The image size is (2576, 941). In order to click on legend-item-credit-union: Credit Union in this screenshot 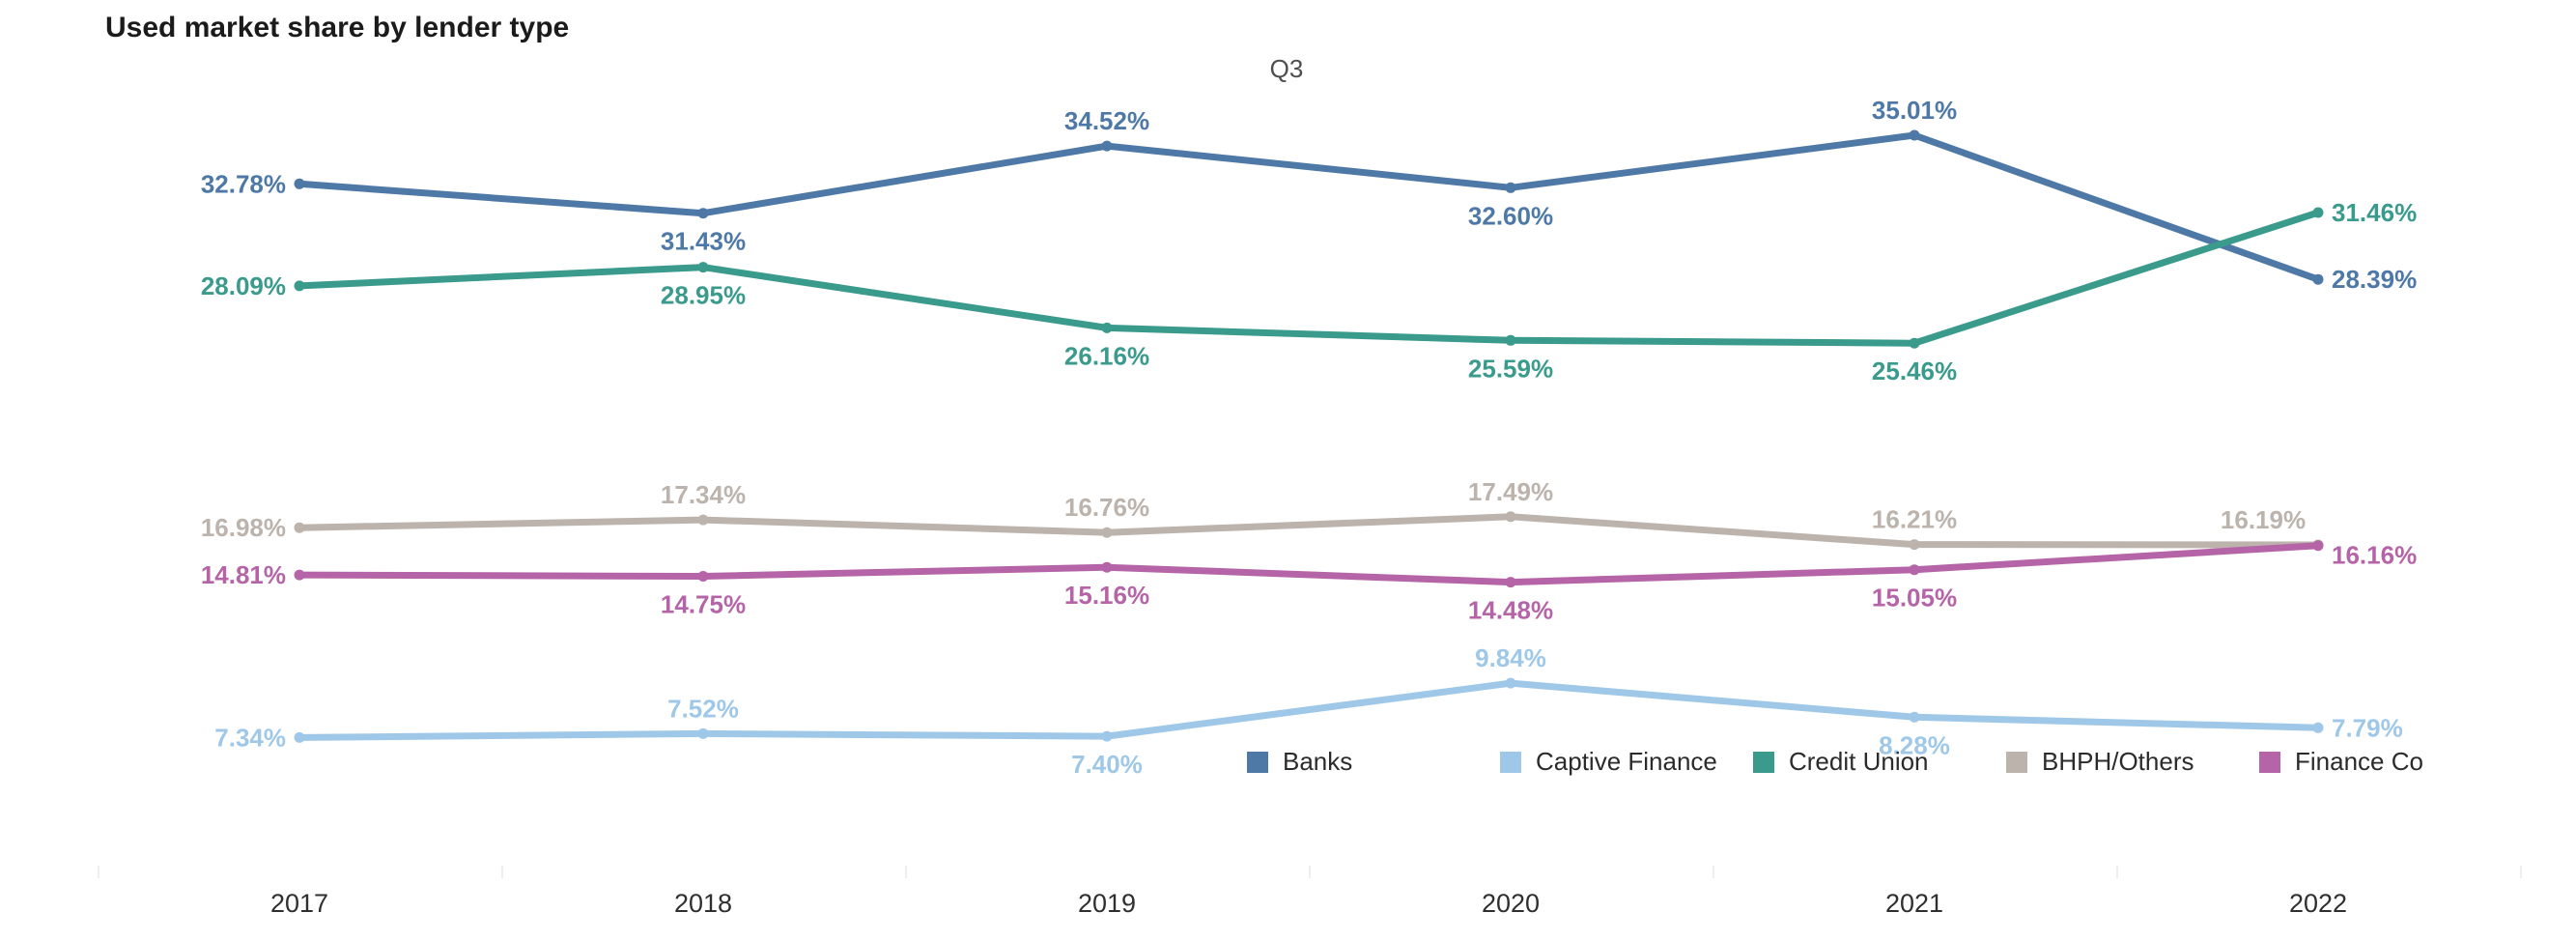, I will do `click(1879, 762)`.